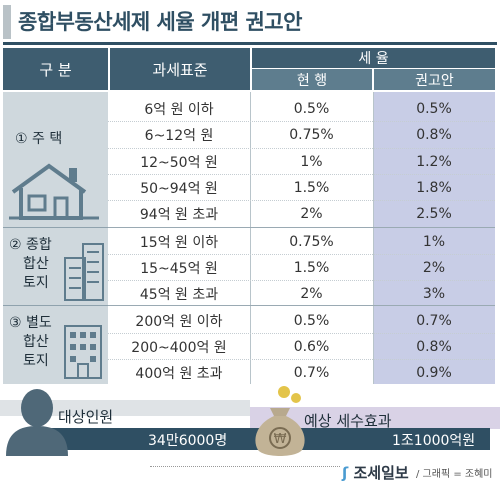  Describe the element at coordinates (434, 267) in the screenshot. I see `proposal-rate-cell: 2%` at that location.